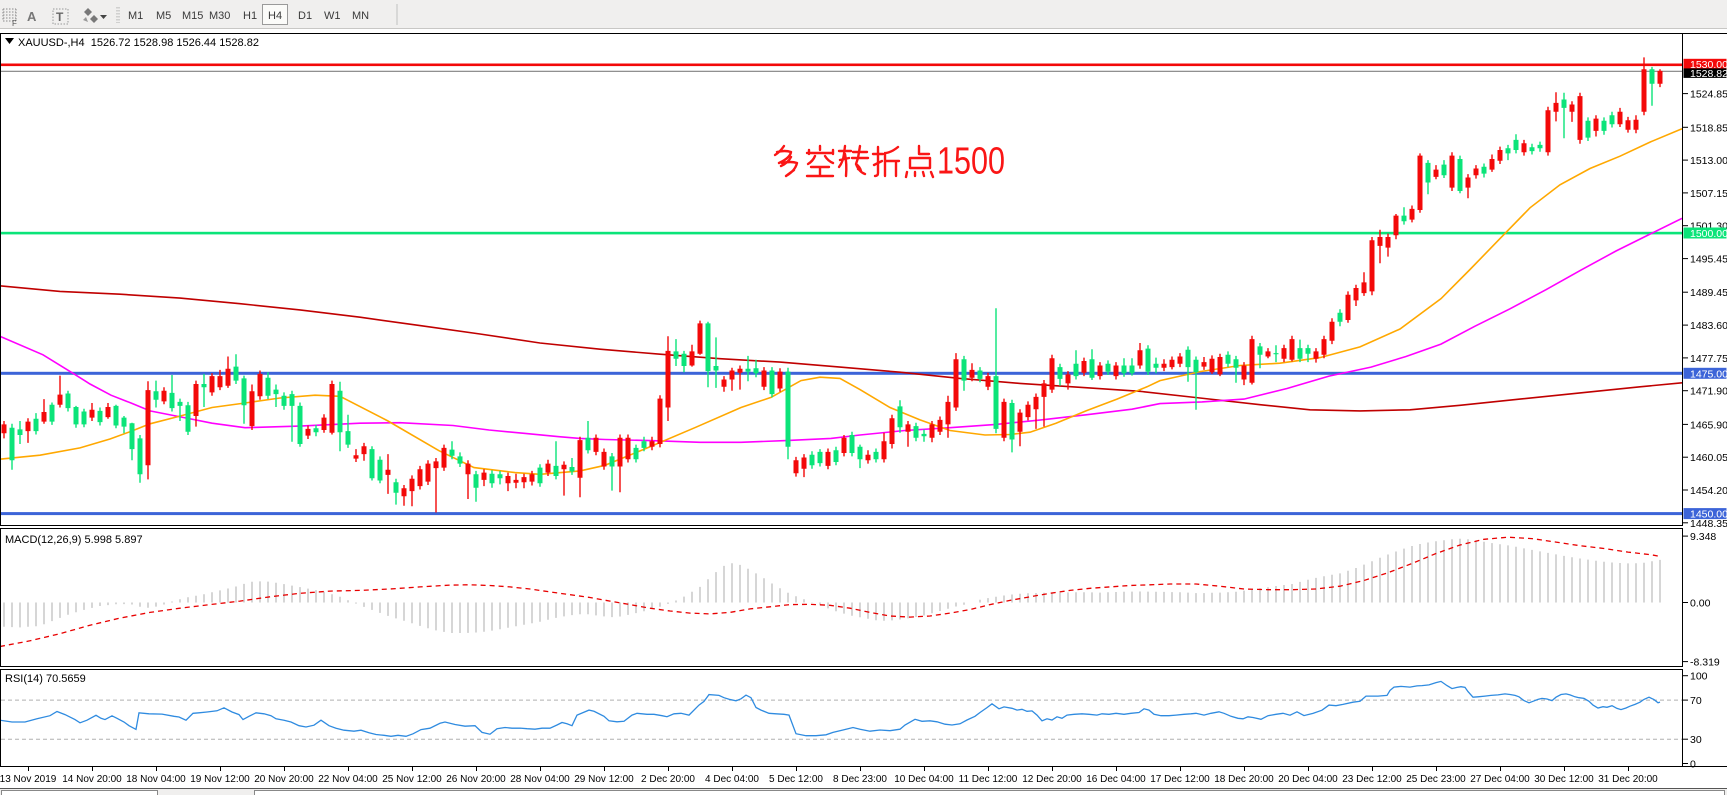 Image resolution: width=1727 pixels, height=800 pixels. I want to click on svg-text: 11 Dec 12:00, so click(988, 779).